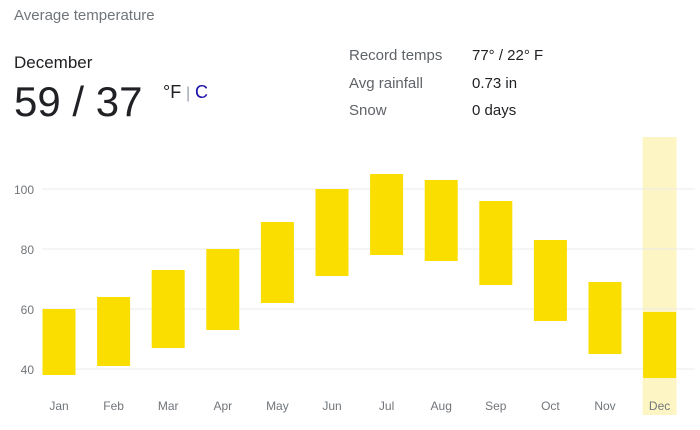  Describe the element at coordinates (441, 406) in the screenshot. I see `x-tick-label: Aug` at that location.